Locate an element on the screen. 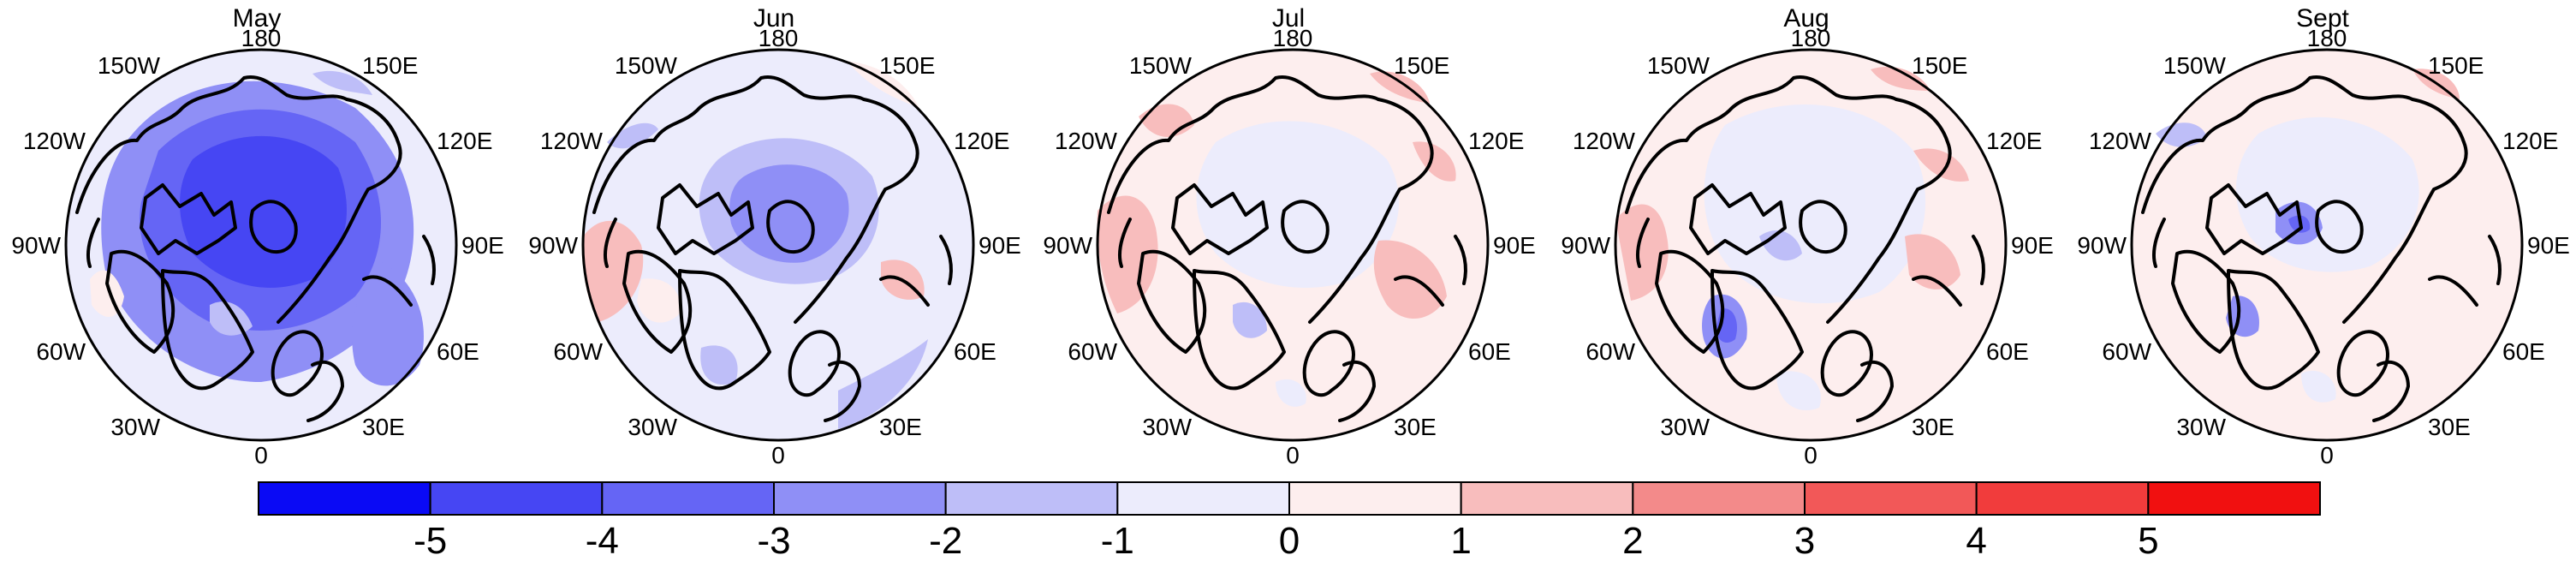 This screenshot has width=2576, height=561. colorbar-tick-label: -4 is located at coordinates (602, 540).